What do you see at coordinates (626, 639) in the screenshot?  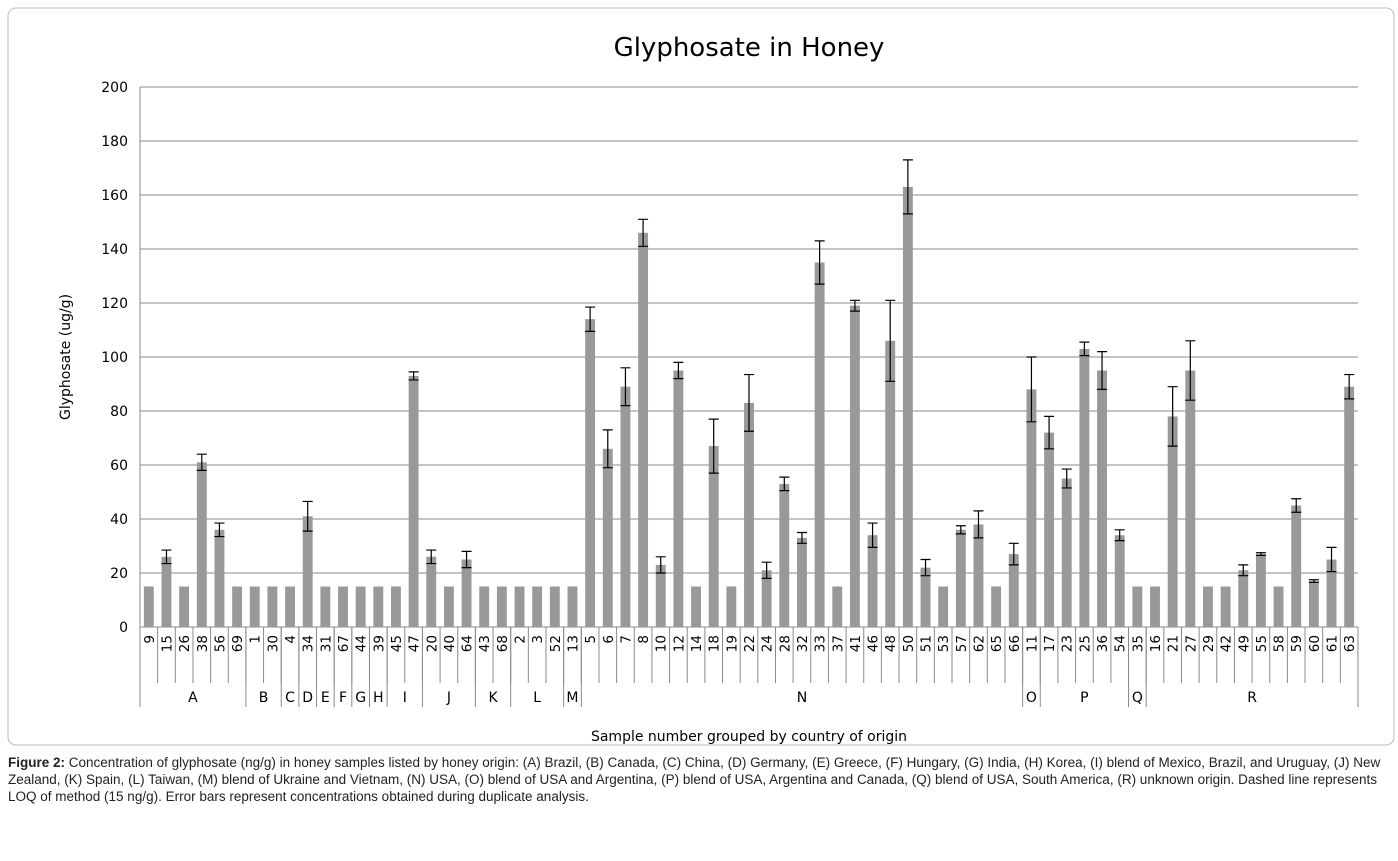 I see `x-tick-label: 7` at bounding box center [626, 639].